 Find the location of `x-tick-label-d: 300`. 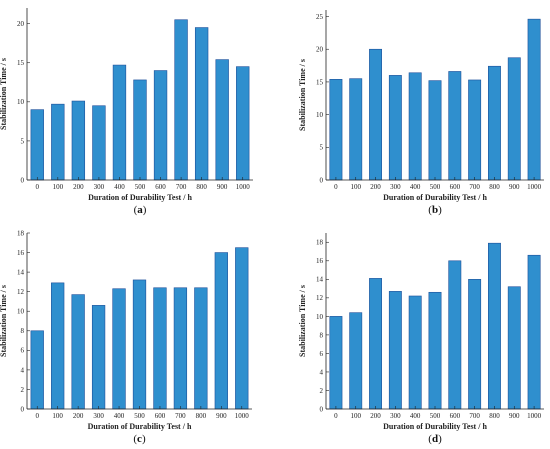

x-tick-label-d: 300 is located at coordinates (395, 416).